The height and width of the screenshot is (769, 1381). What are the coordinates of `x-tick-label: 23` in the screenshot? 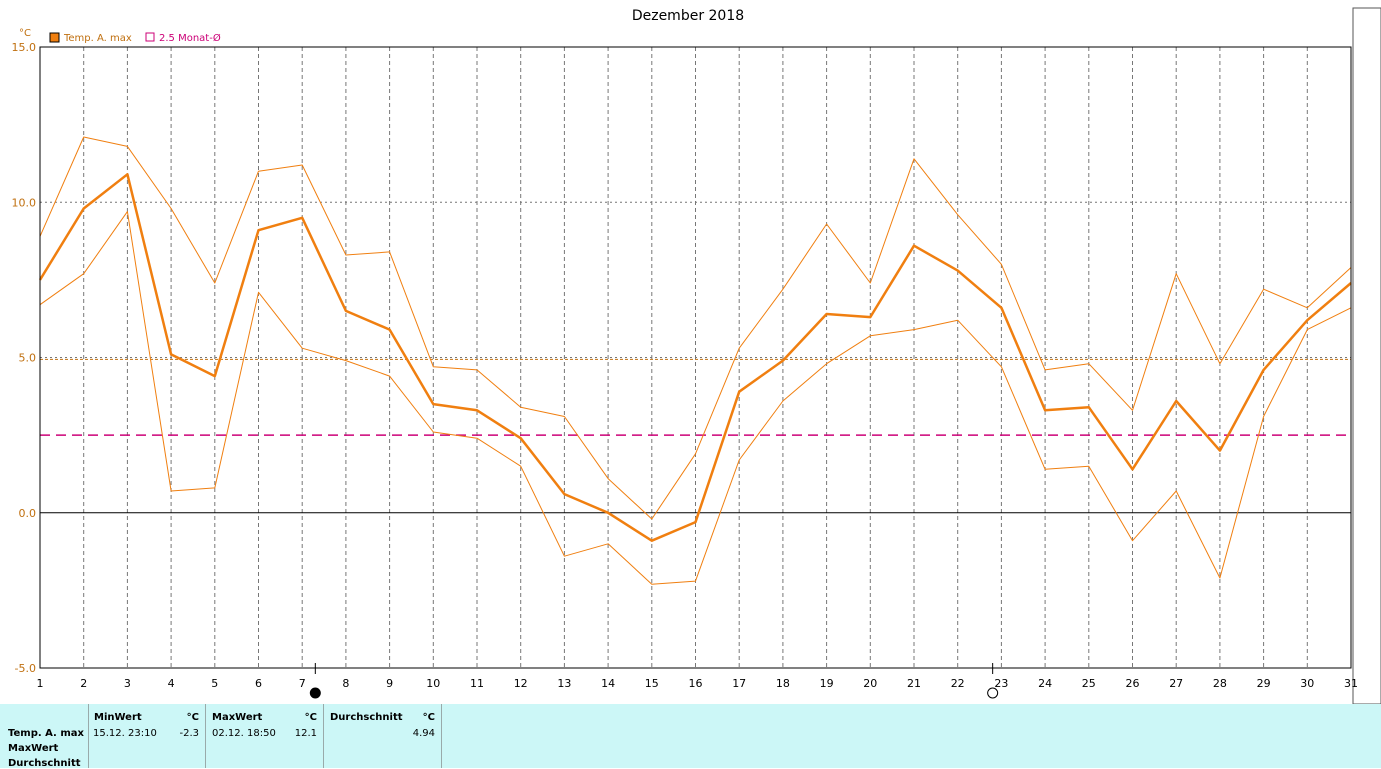 It's located at (1001, 683).